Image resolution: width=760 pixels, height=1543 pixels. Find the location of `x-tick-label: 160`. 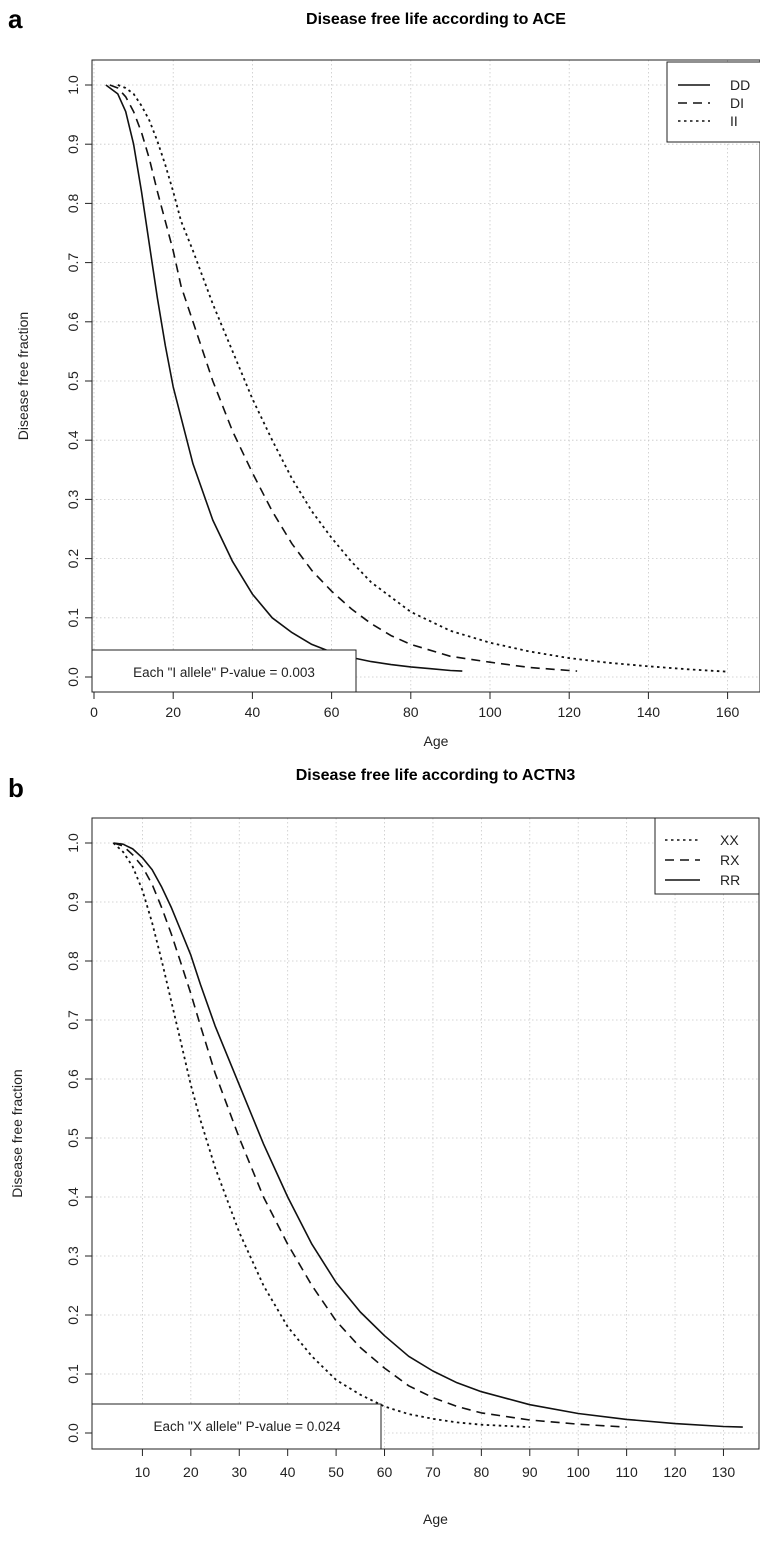

x-tick-label: 160 is located at coordinates (728, 712).